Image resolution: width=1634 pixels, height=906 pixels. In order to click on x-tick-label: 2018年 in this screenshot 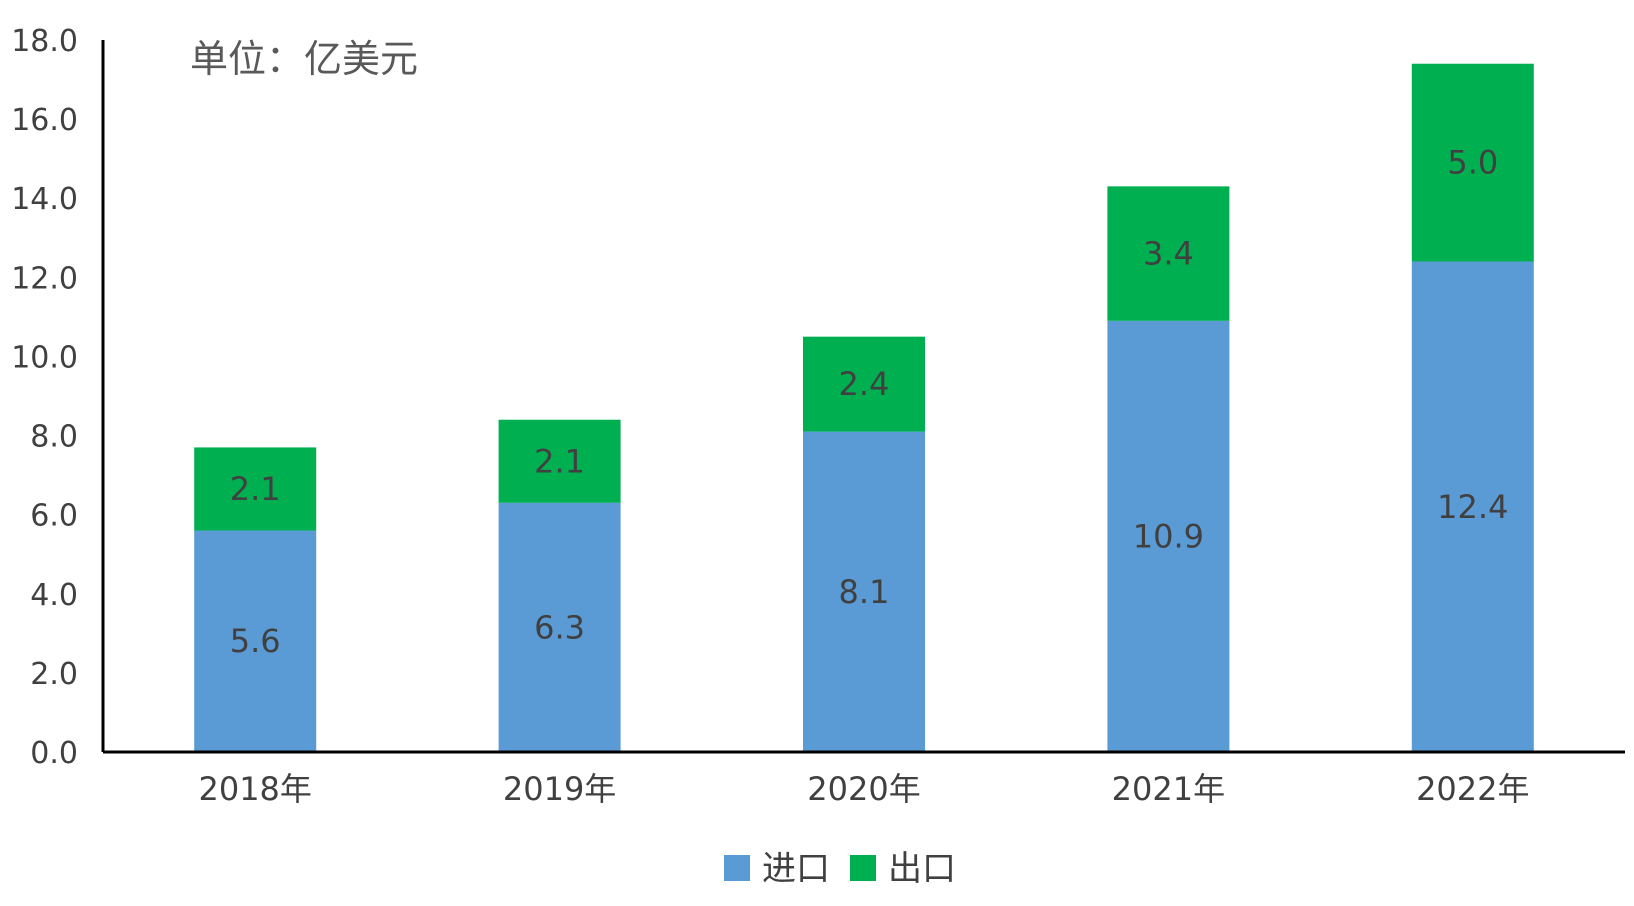, I will do `click(254, 789)`.